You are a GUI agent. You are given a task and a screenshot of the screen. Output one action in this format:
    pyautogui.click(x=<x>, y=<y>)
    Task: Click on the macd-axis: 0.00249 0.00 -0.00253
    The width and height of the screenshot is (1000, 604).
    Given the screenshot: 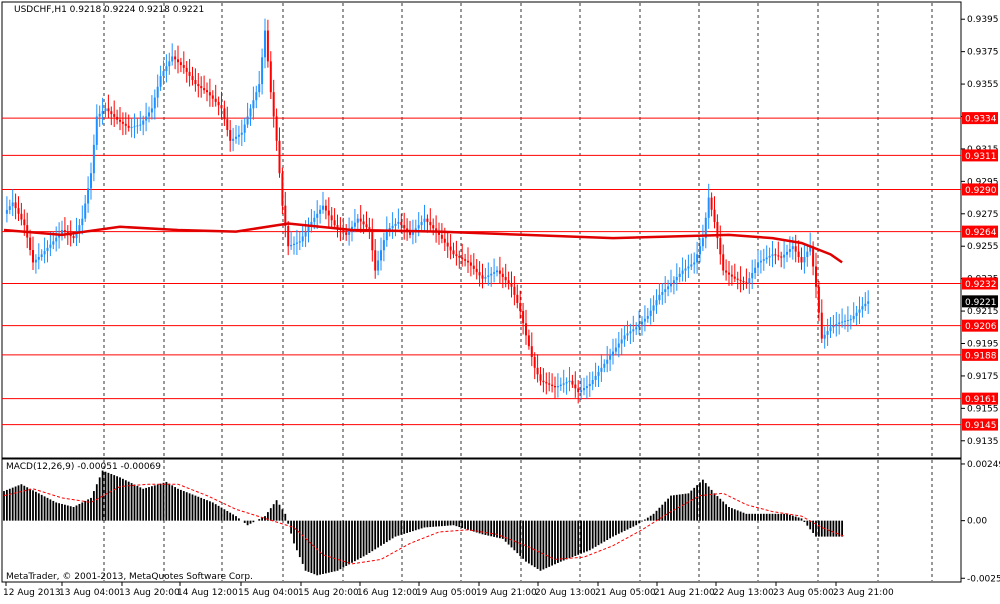 What is the action you would take?
    pyautogui.click(x=980, y=522)
    